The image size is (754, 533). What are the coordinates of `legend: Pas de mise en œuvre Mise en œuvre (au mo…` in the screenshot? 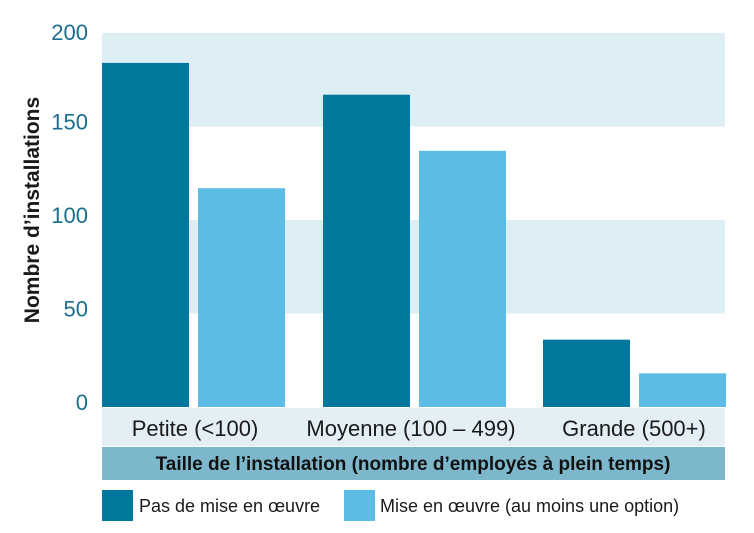 It's located at (390, 505).